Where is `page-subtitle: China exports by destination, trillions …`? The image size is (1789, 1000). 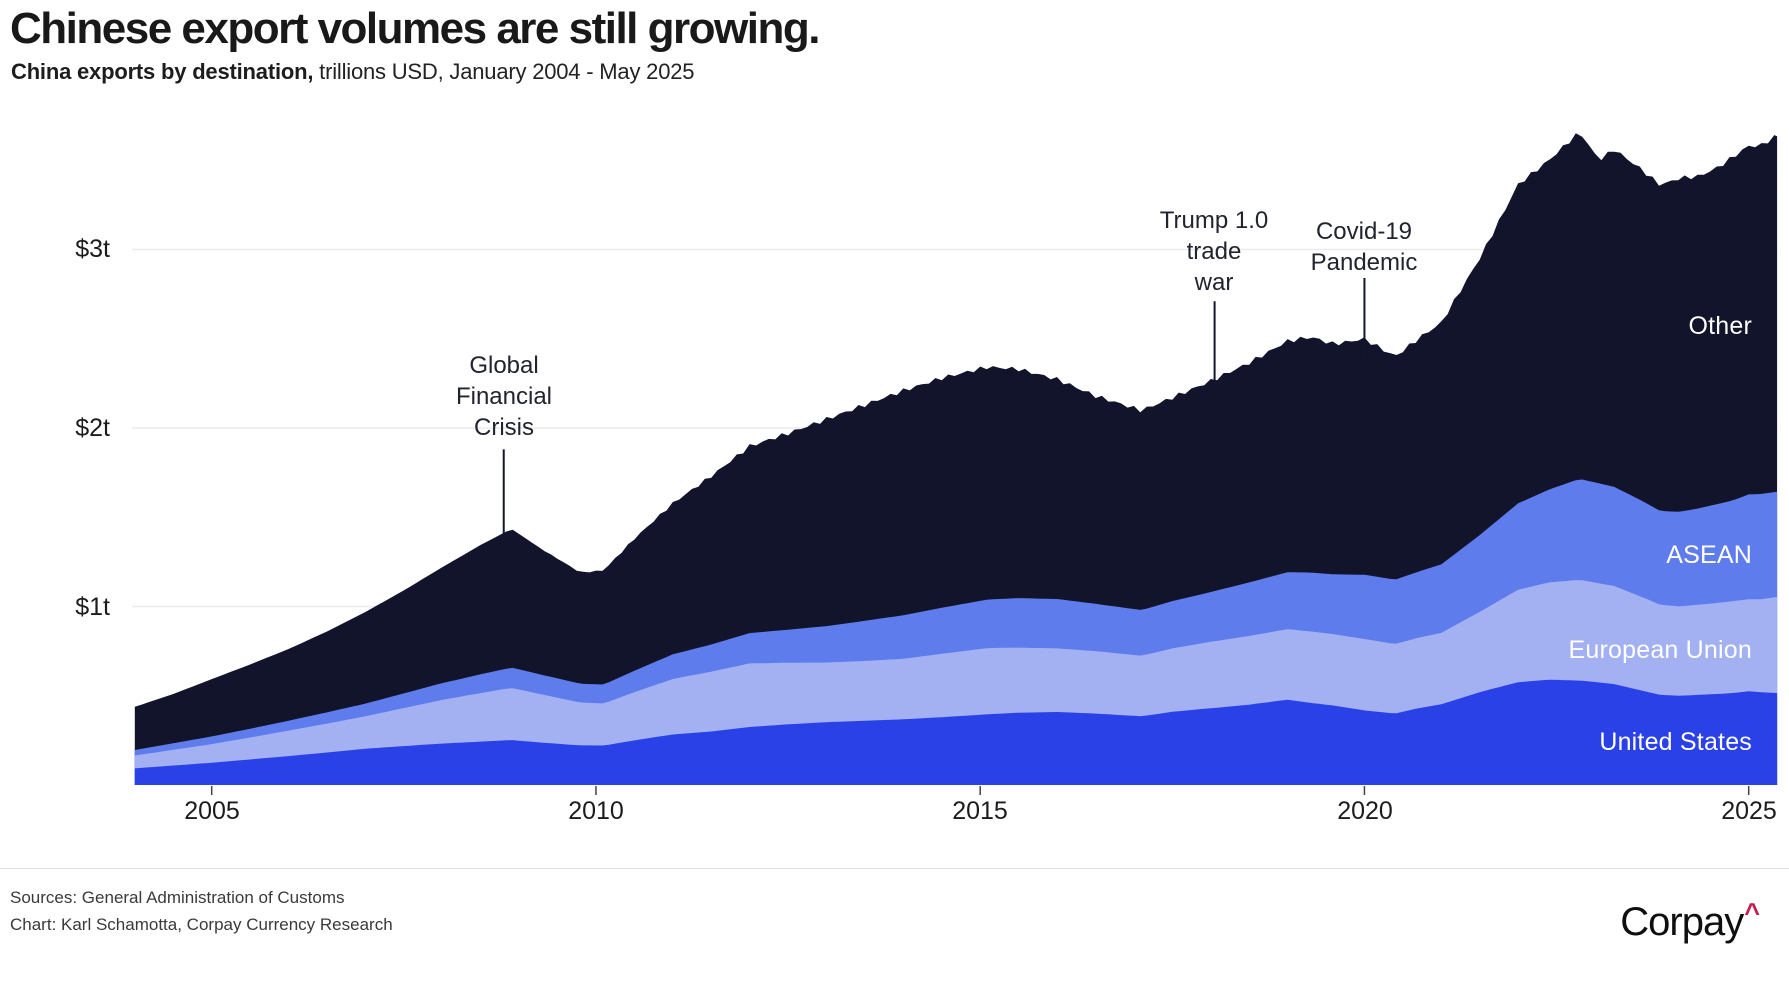
page-subtitle: China exports by destination, trillions … is located at coordinates (352, 72).